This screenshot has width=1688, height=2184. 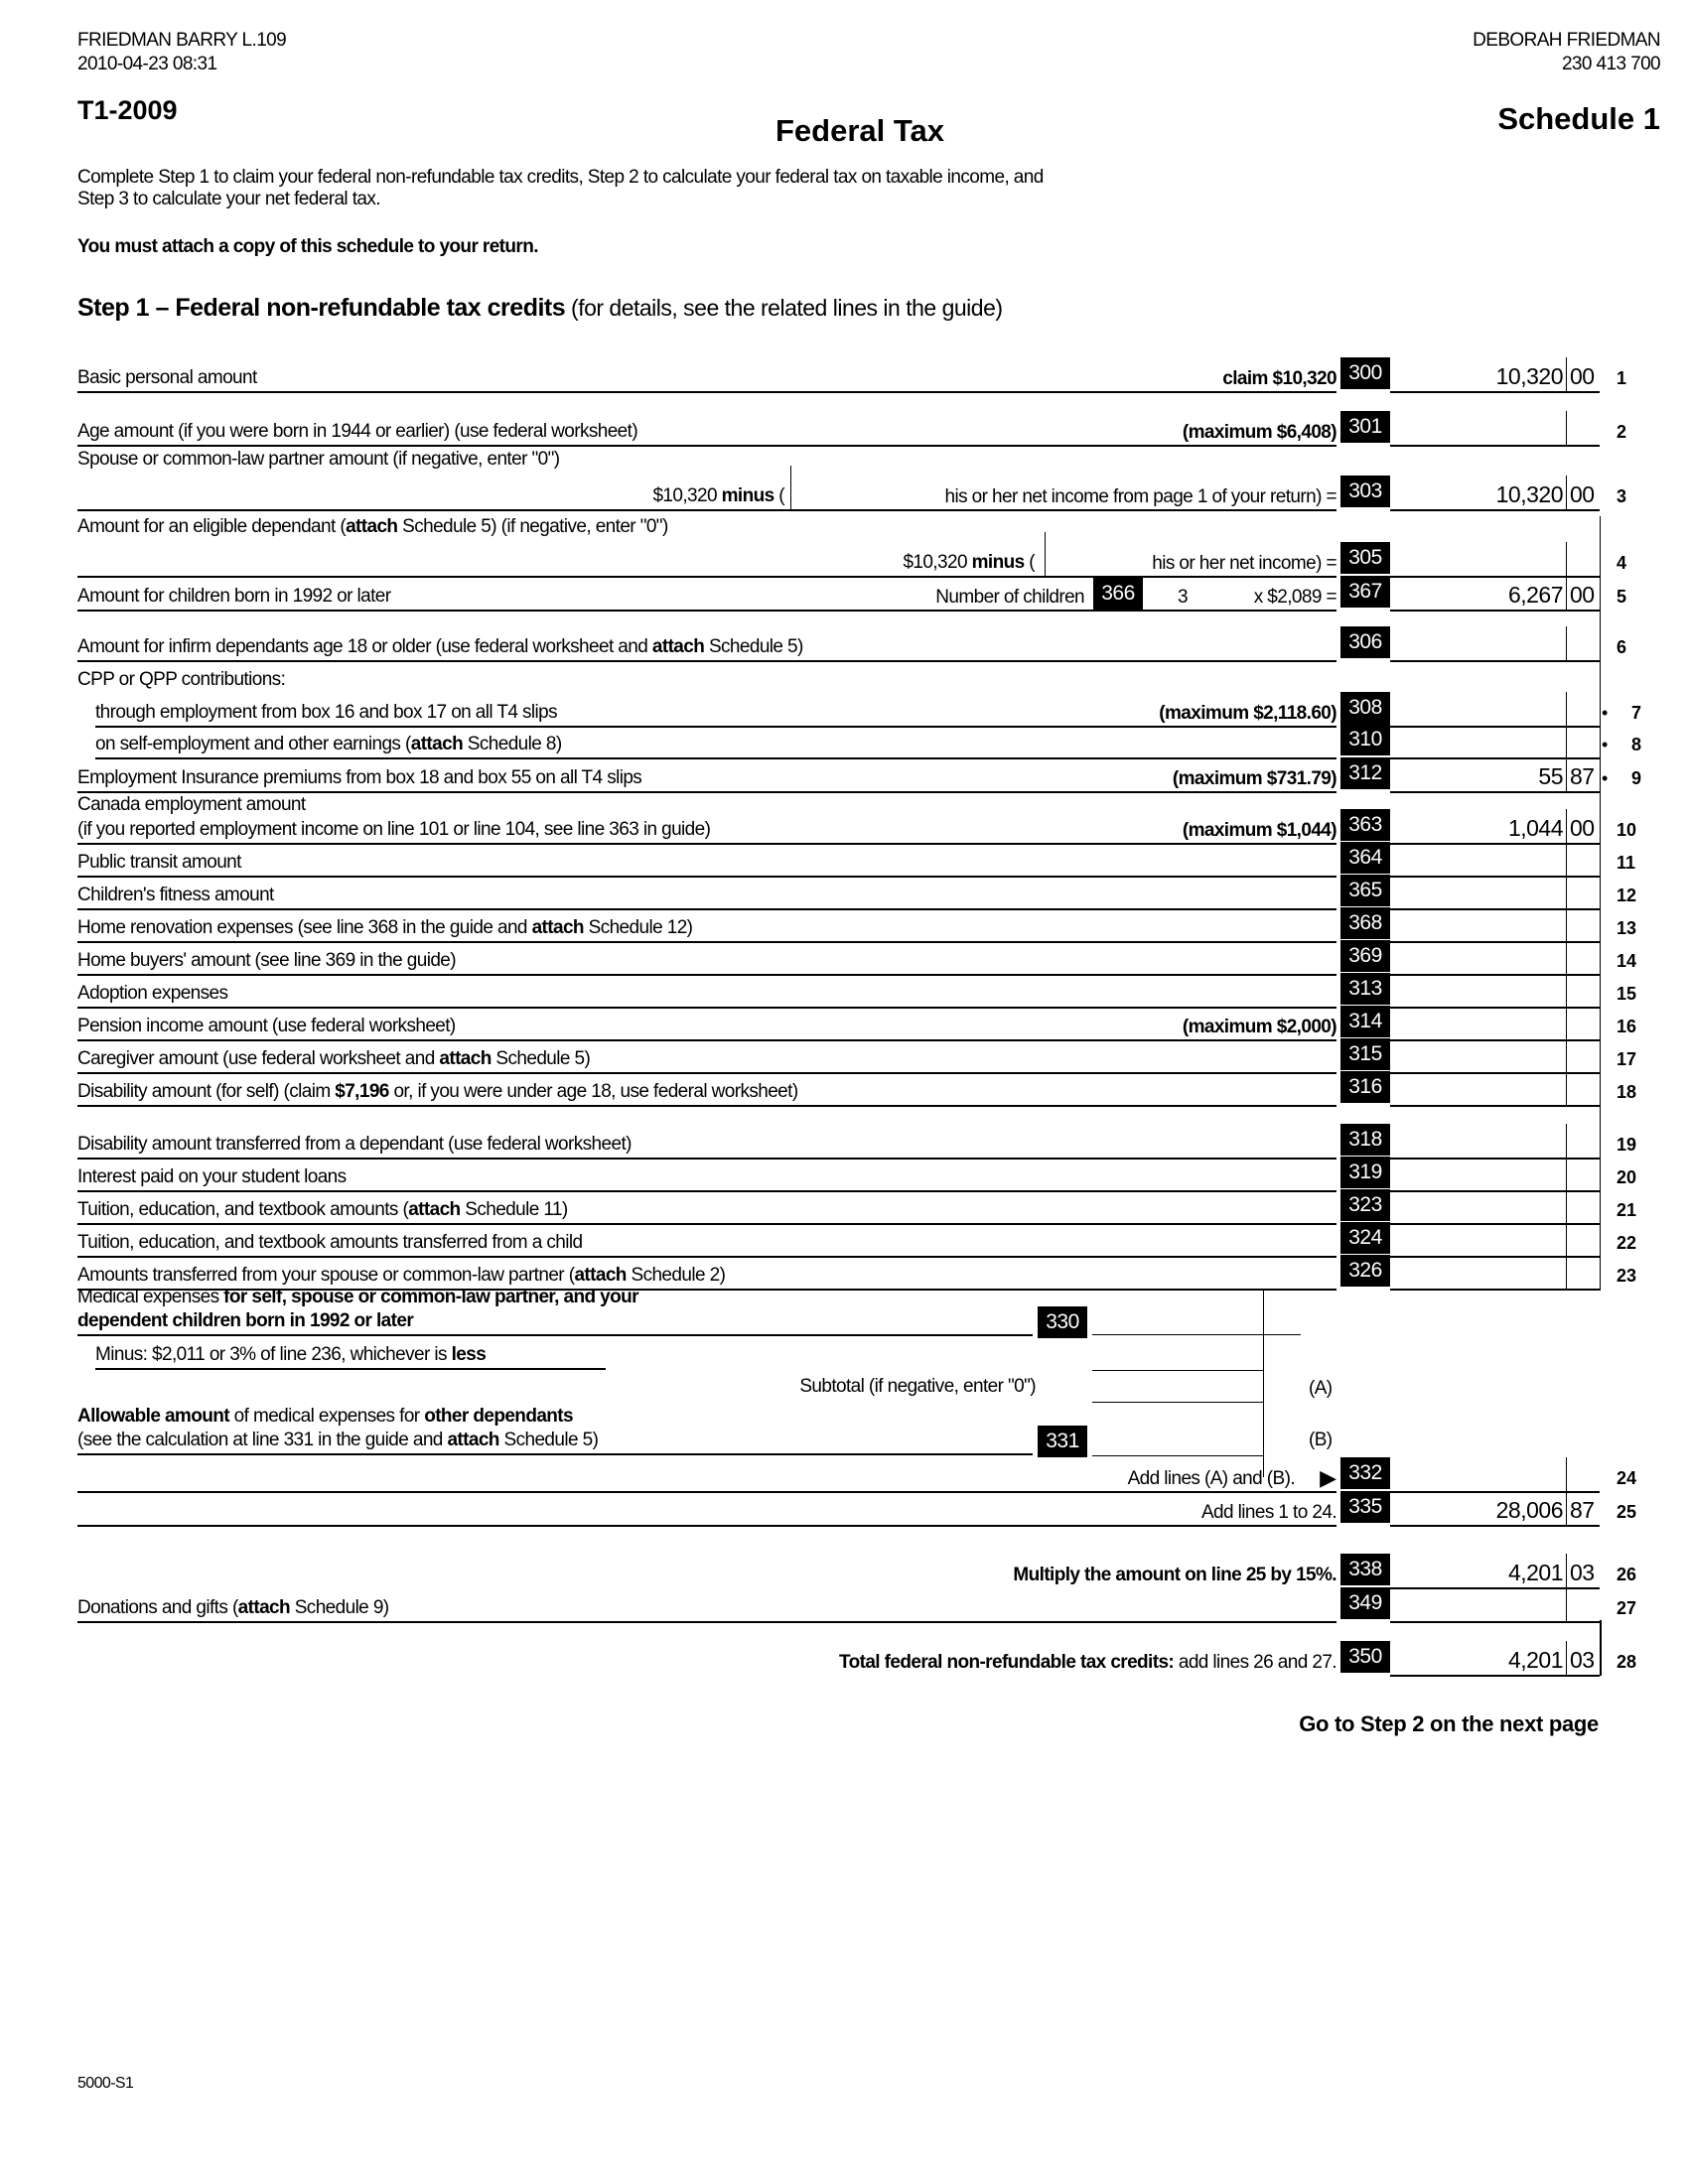 I want to click on form-line-h10: Canada employment amount, so click(x=844, y=802).